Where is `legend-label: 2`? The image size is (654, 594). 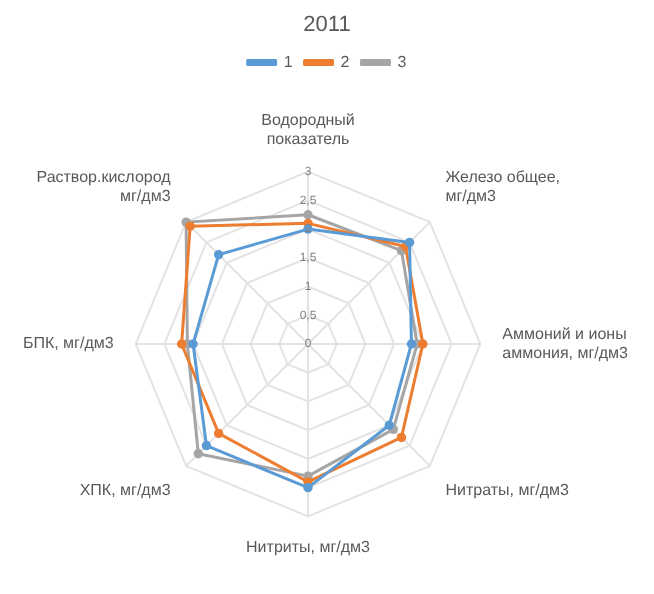 legend-label: 2 is located at coordinates (345, 61).